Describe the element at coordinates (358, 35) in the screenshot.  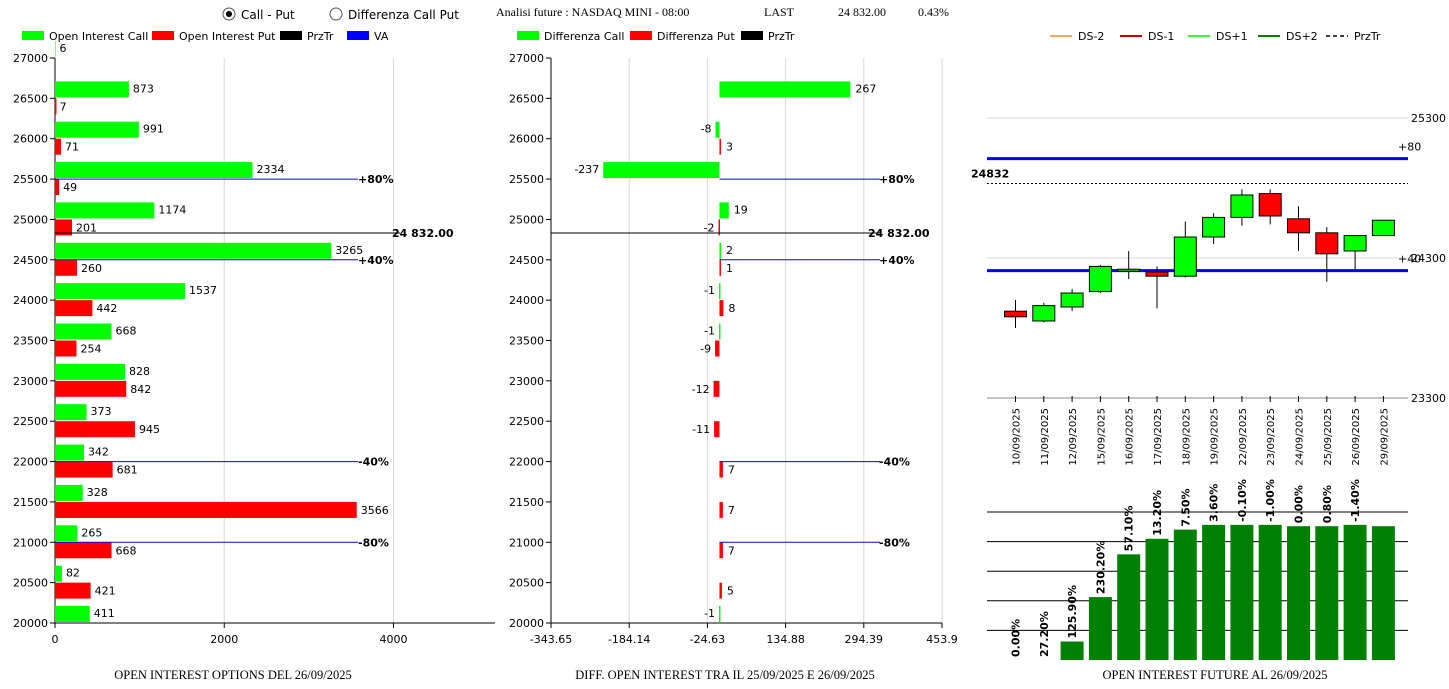
I see `legend-swatch-va` at that location.